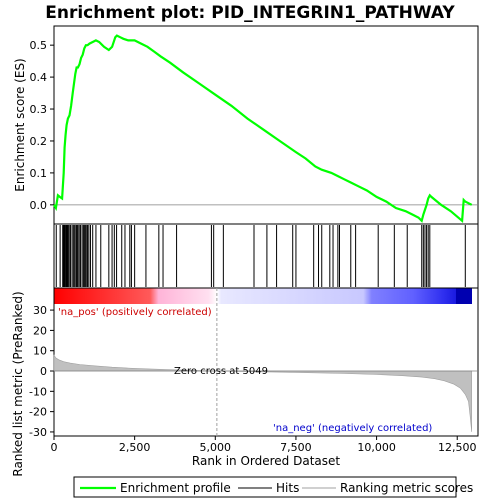  Describe the element at coordinates (38, 412) in the screenshot. I see `metric-y-tick-label: -20` at that location.